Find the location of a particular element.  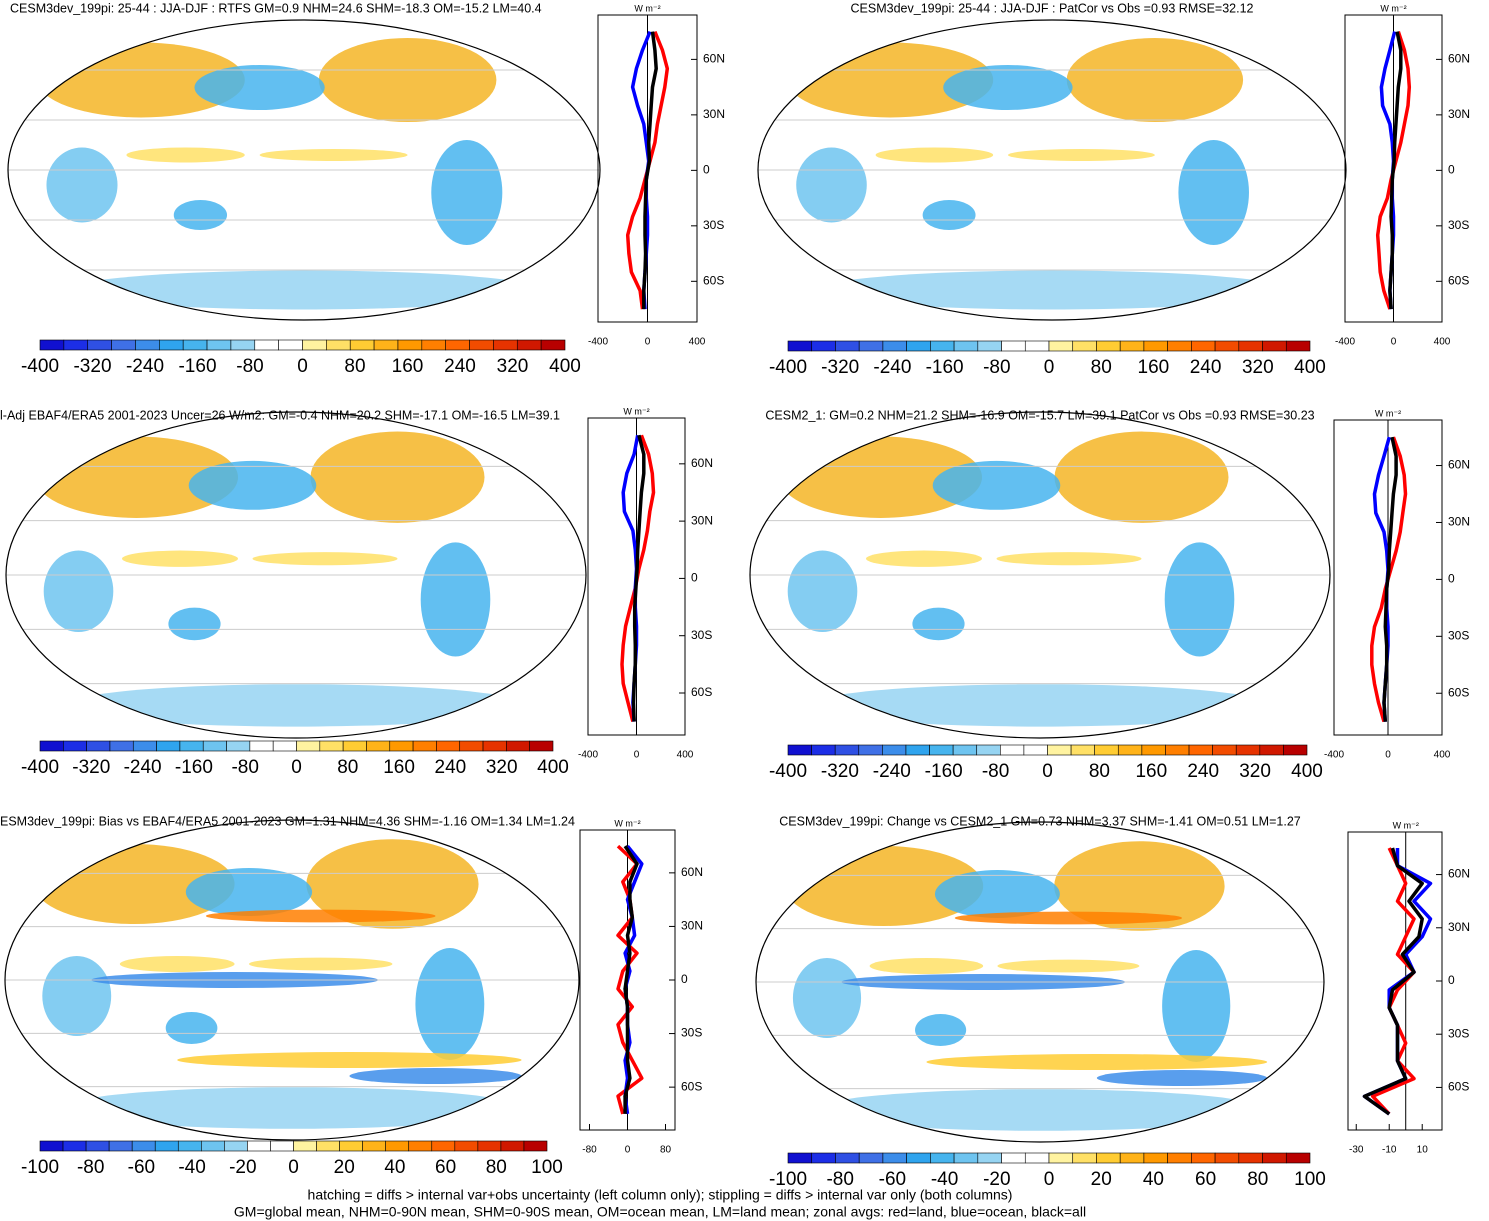

colorbar-label: -100 is located at coordinates (788, 1179).